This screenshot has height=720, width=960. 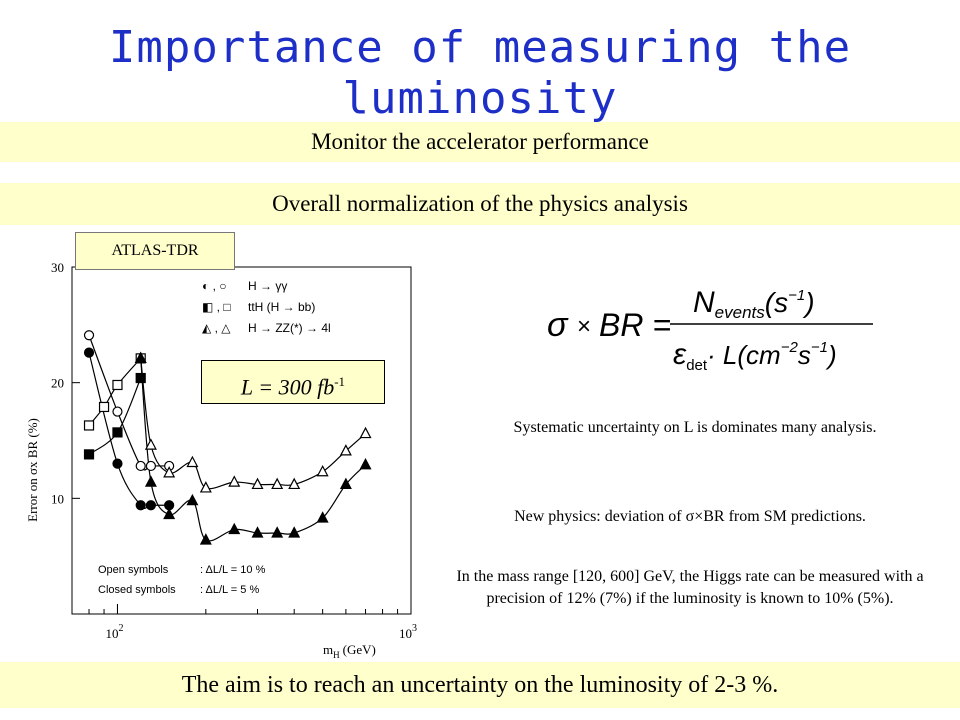 I want to click on legend-process-zz: H → ZZ(*) → 4l, so click(x=289, y=328).